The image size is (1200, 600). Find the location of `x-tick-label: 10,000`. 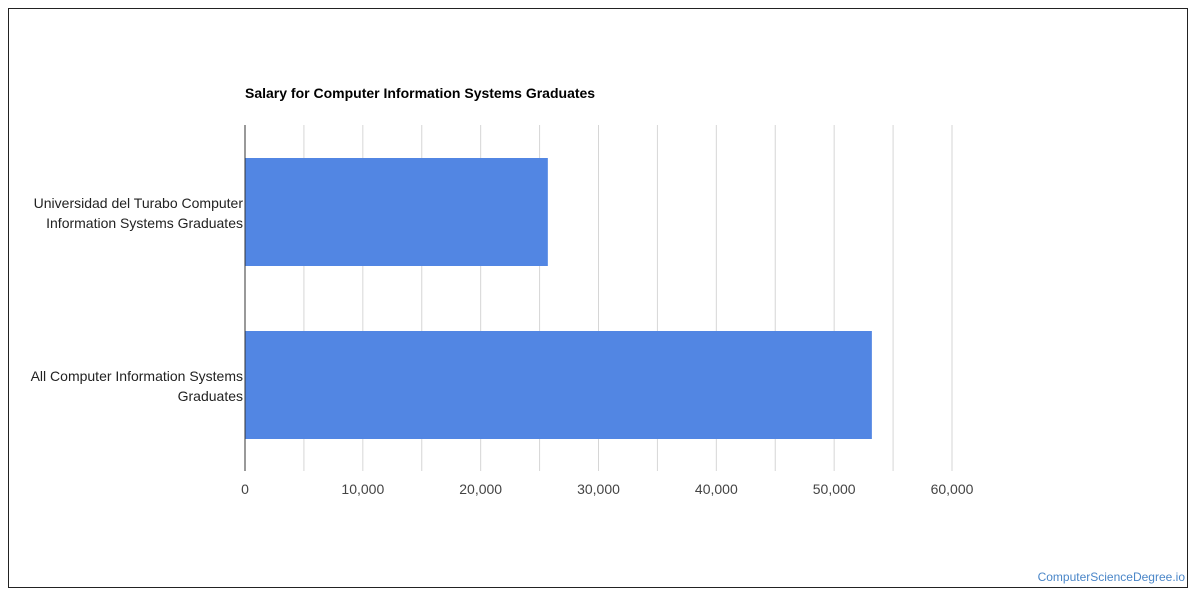

x-tick-label: 10,000 is located at coordinates (363, 489).